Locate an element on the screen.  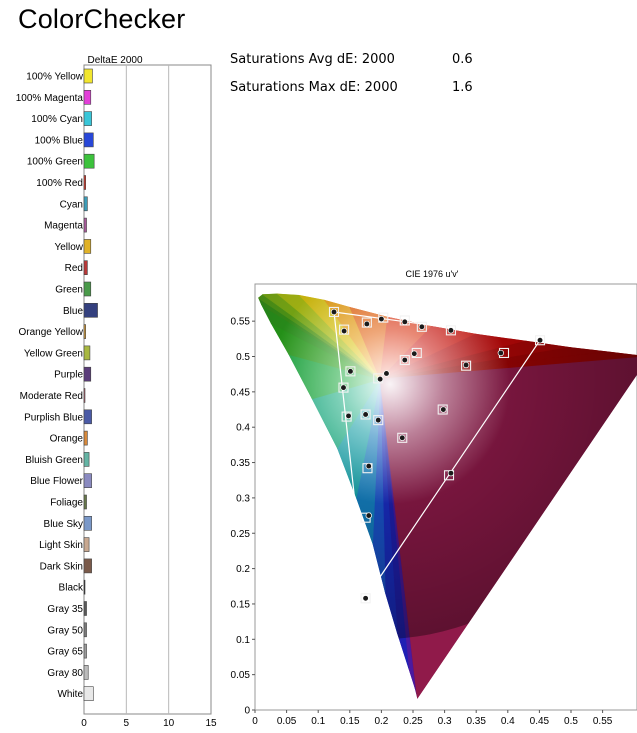
bar-x-tick-label: 15 is located at coordinates (211, 723).